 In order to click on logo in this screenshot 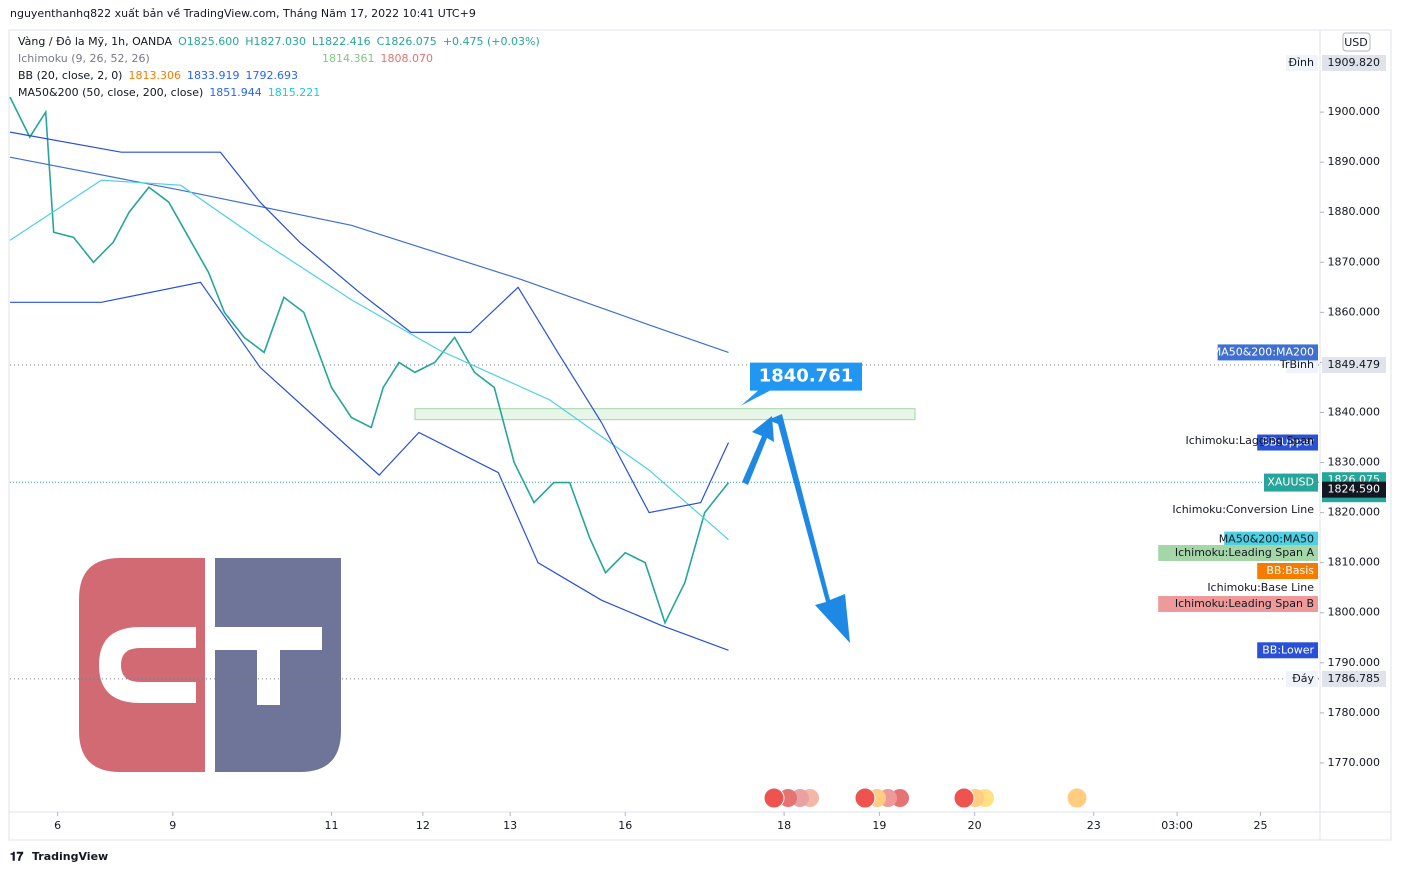, I will do `click(210, 665)`.